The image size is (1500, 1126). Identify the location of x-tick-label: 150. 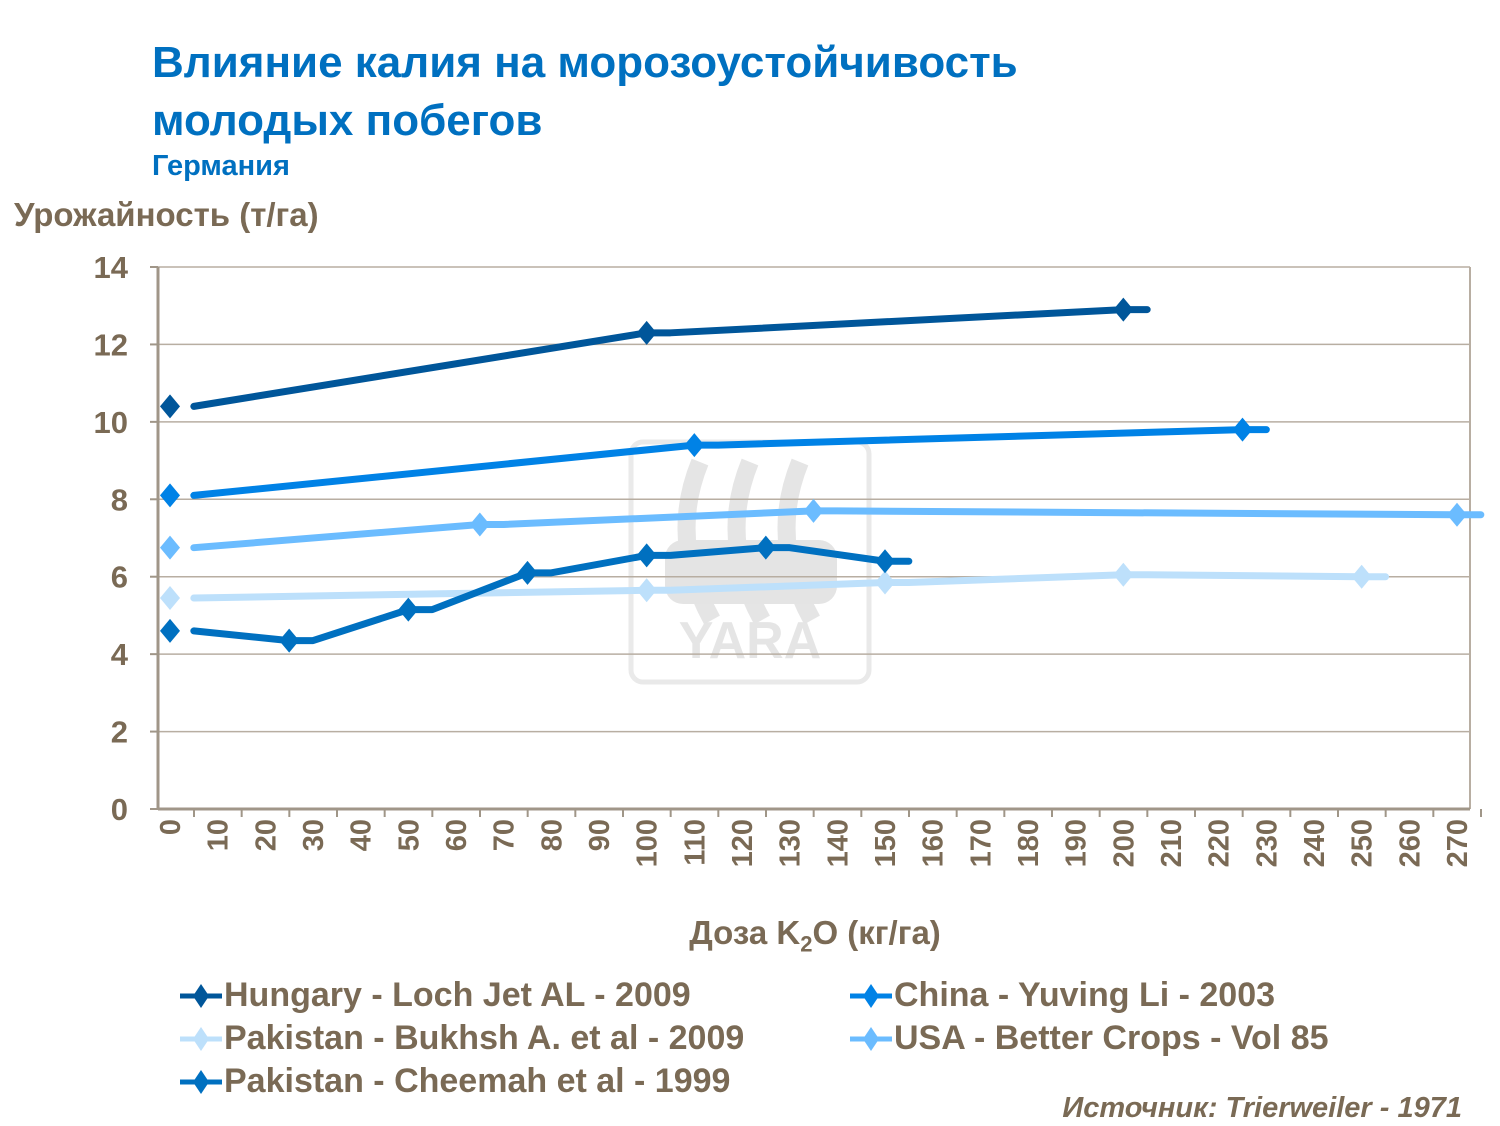
(886, 843).